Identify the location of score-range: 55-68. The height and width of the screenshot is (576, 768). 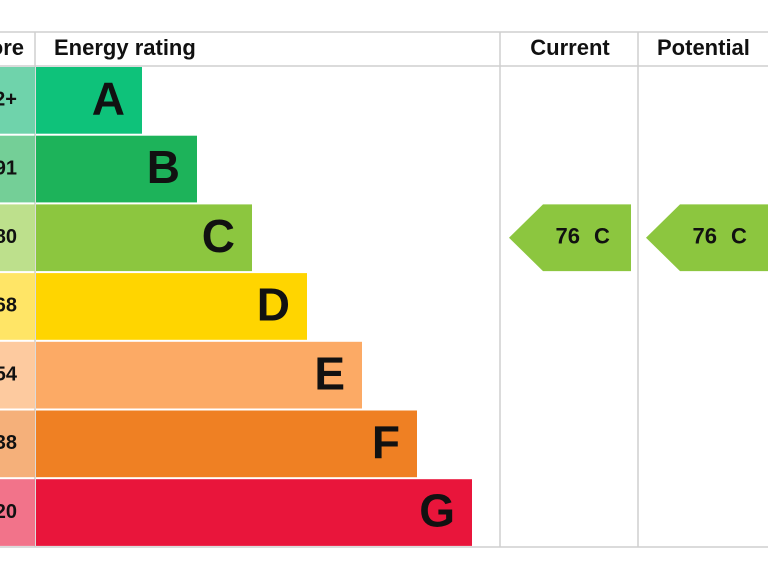
(8, 306).